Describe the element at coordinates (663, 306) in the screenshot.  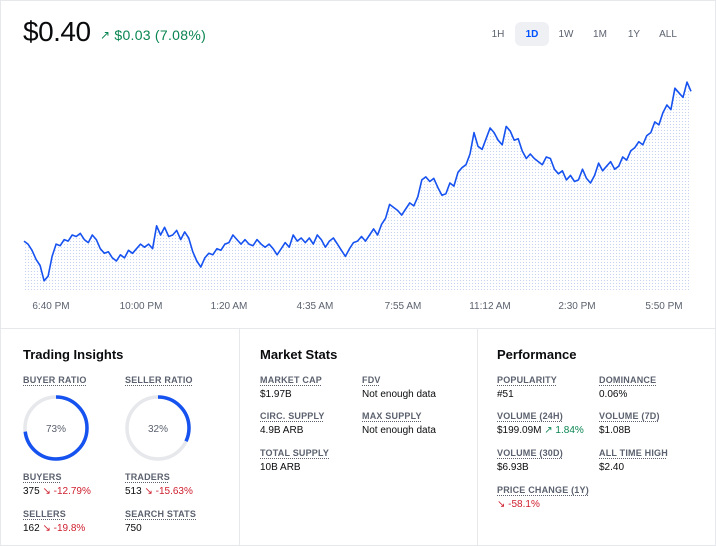
I see `x-tick-label: 5:50 PM` at that location.